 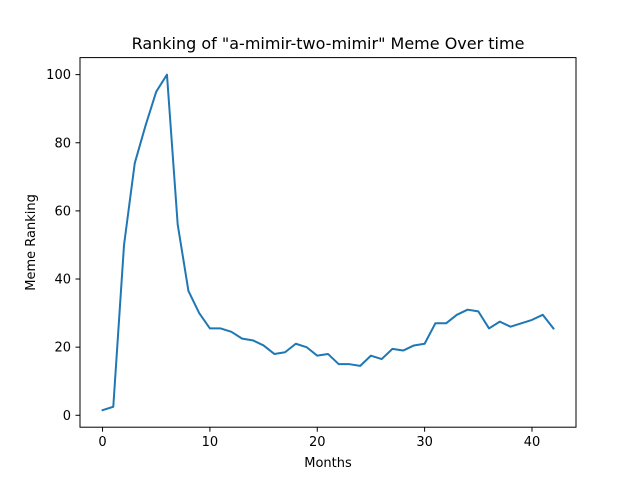 What do you see at coordinates (328, 463) in the screenshot?
I see `x-axis-label: Months` at bounding box center [328, 463].